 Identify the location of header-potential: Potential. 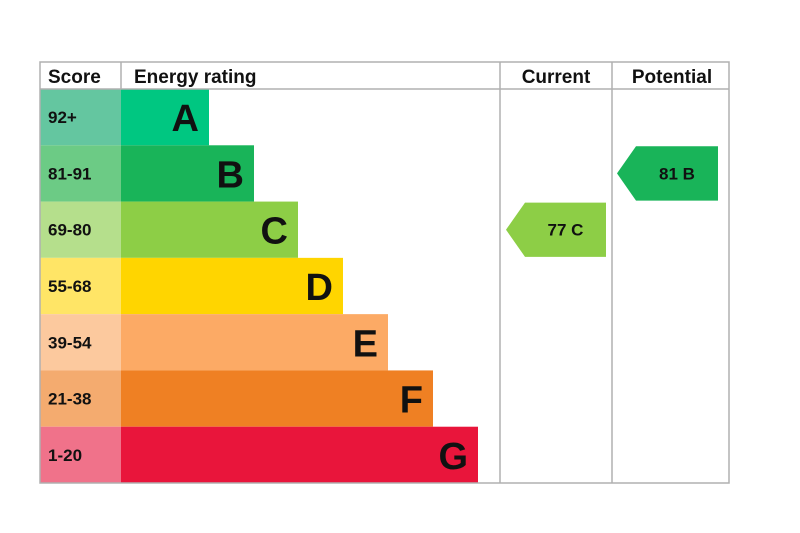
(672, 77).